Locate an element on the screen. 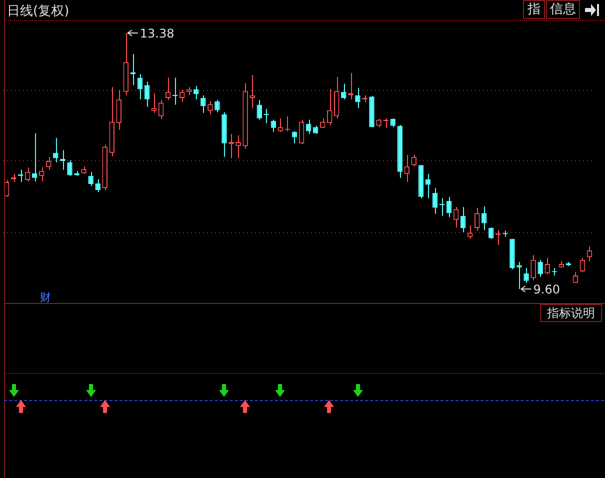 Image resolution: width=605 pixels, height=478 pixels. text: 指标说明 is located at coordinates (571, 313).